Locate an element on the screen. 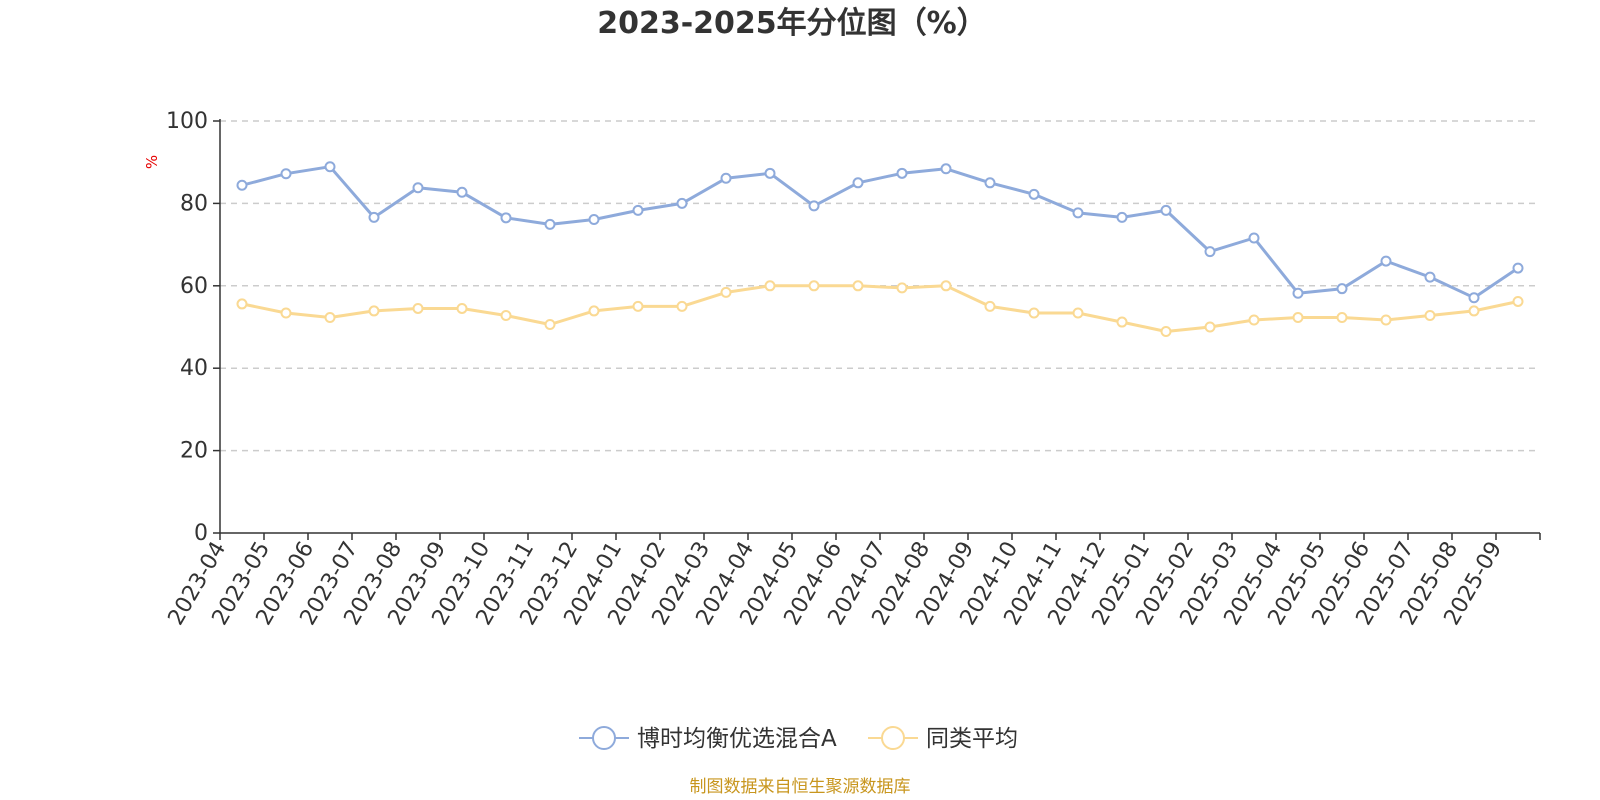 The height and width of the screenshot is (800, 1600). y-tick-label: 20 is located at coordinates (194, 451).